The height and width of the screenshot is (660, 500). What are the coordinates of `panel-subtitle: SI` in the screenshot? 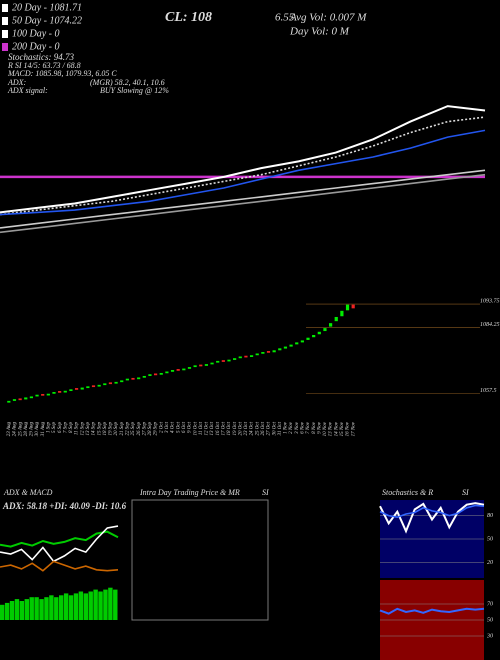 It's located at (465, 492).